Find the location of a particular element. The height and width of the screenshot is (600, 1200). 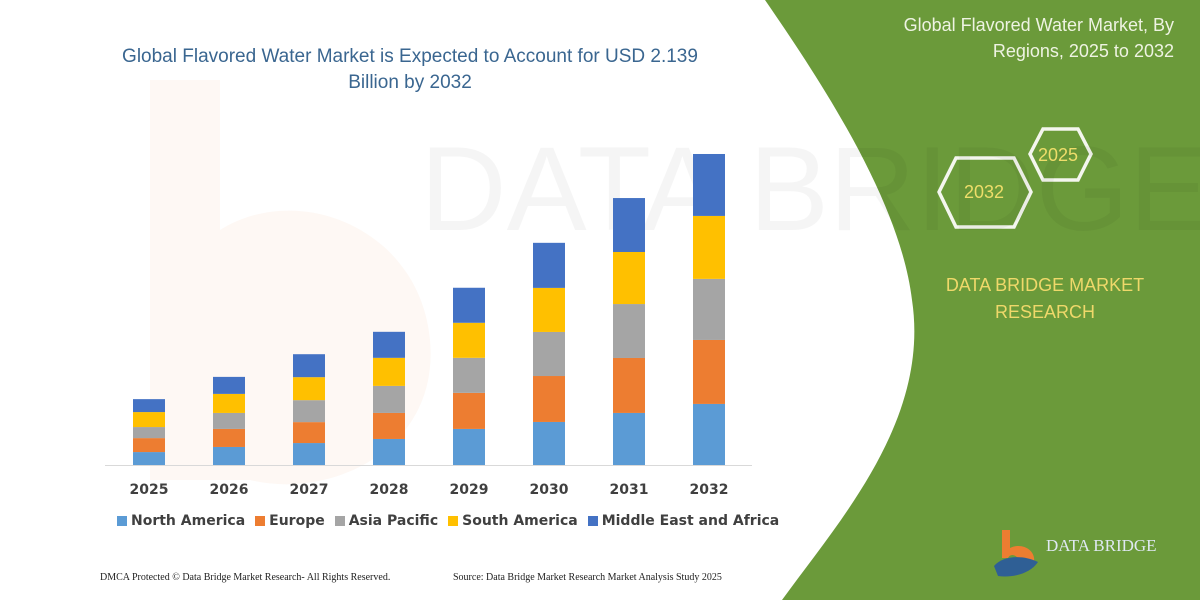

bar-segment-2026-middle-east-and-africa is located at coordinates (229, 385).